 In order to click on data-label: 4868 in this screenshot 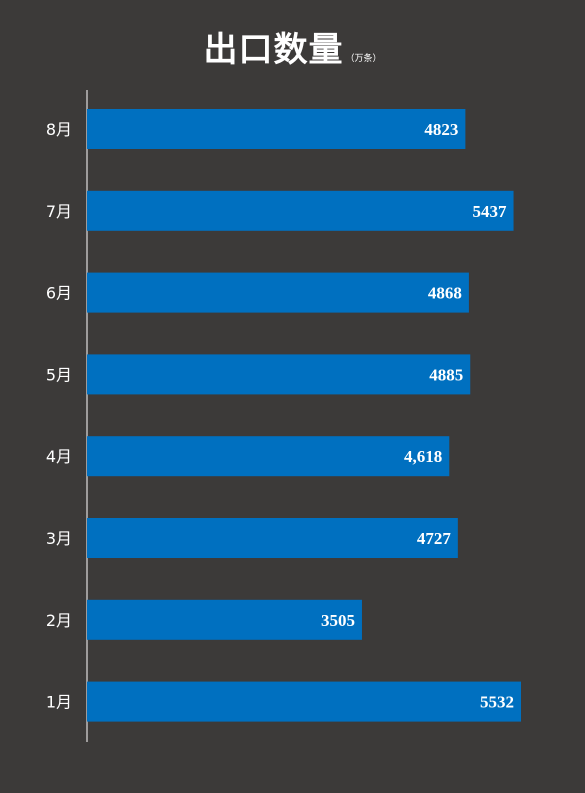, I will do `click(445, 293)`.